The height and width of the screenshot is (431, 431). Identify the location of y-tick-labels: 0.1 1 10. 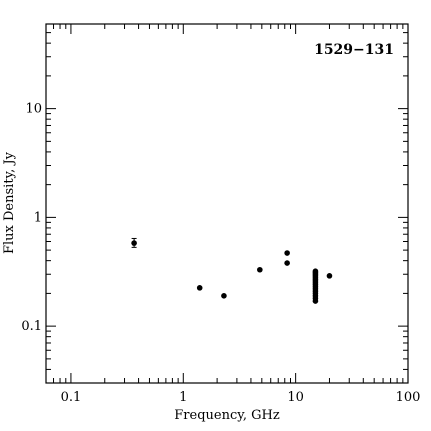
(31, 218).